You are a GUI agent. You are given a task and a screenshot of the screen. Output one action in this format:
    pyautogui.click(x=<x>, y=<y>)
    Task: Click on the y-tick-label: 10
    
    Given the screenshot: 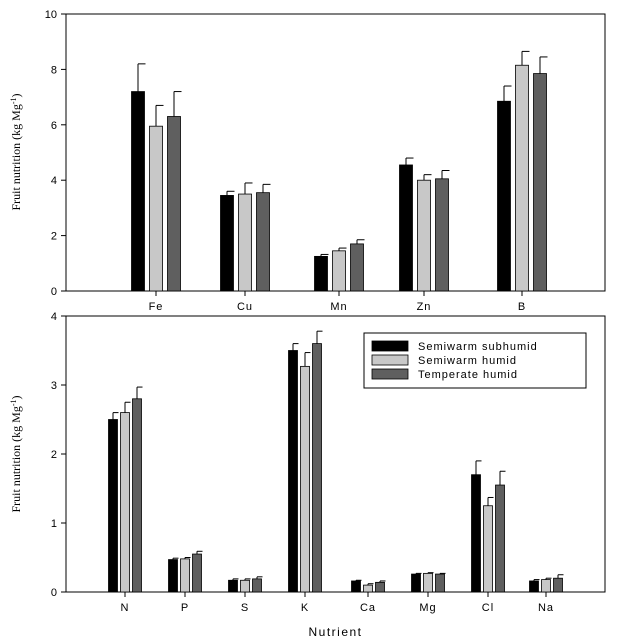 What is the action you would take?
    pyautogui.click(x=51, y=15)
    